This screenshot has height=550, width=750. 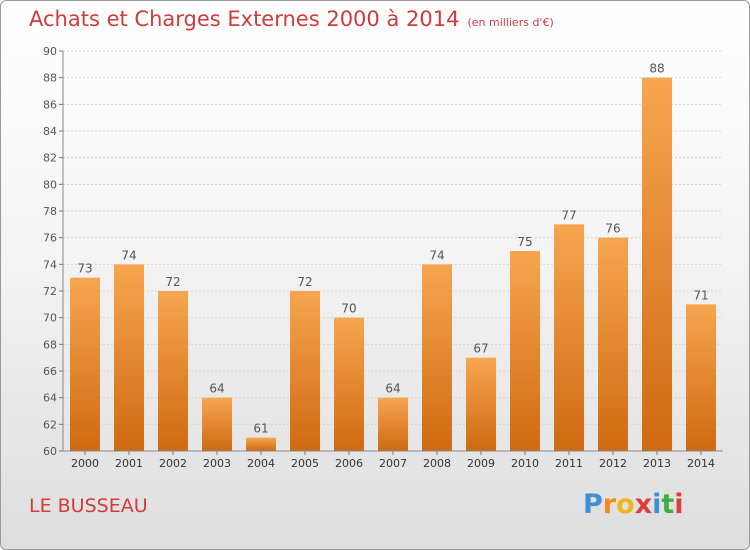 I want to click on data-label-2000: 73, so click(x=84, y=269).